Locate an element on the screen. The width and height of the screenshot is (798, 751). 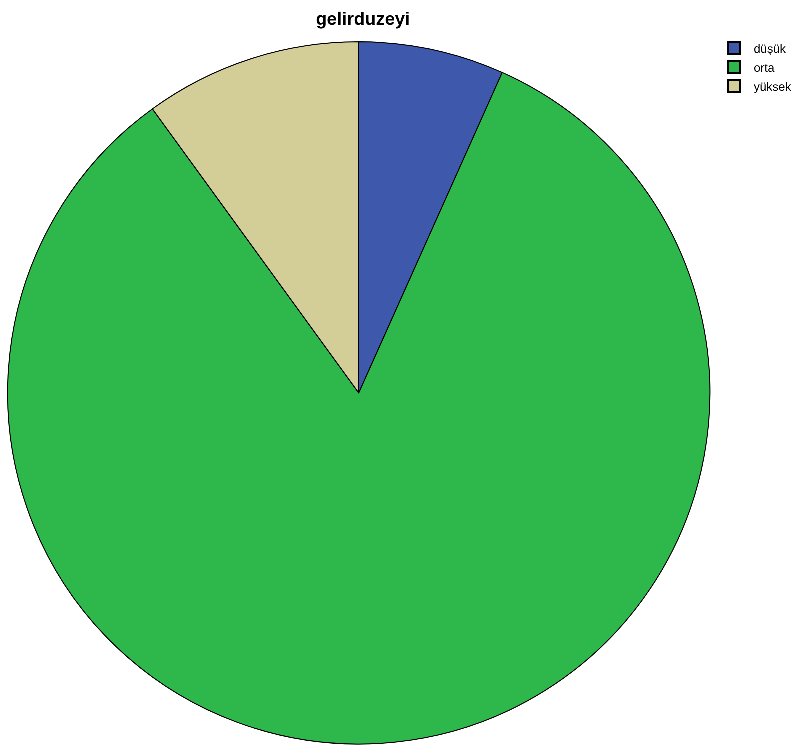
chart-title: gelirduzeyi is located at coordinates (363, 19).